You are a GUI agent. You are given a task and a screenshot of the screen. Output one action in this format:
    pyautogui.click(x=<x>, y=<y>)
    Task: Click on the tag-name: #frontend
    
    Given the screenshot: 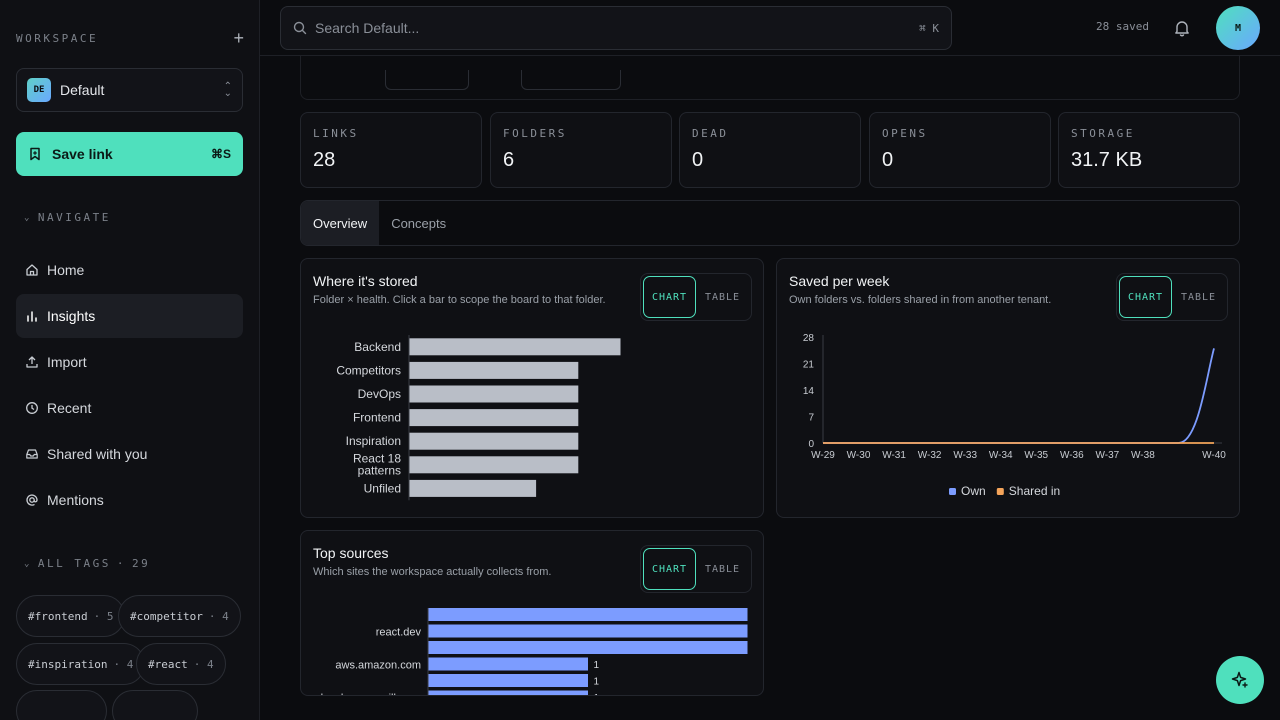 What is the action you would take?
    pyautogui.click(x=58, y=616)
    